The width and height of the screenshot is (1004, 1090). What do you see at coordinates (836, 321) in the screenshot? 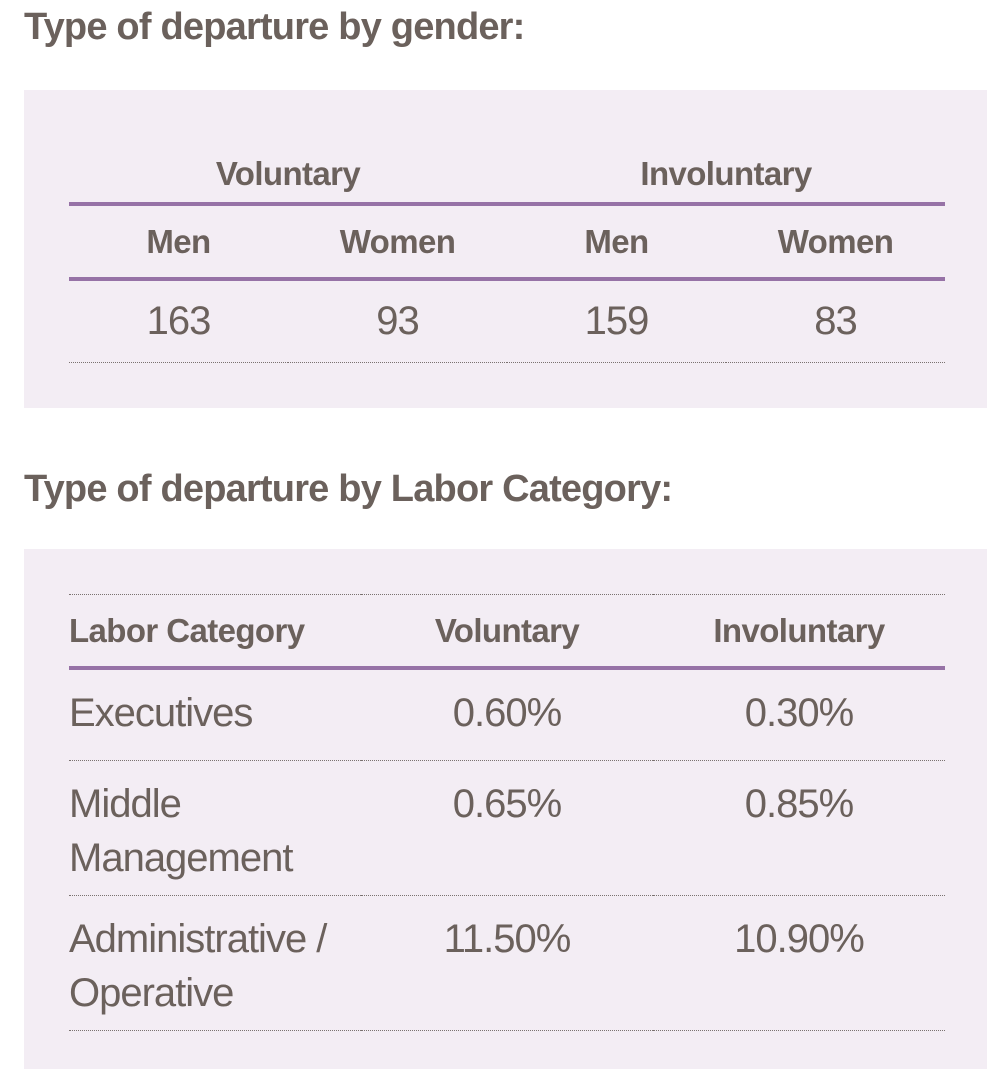
I see `involuntary-women-value: 83` at bounding box center [836, 321].